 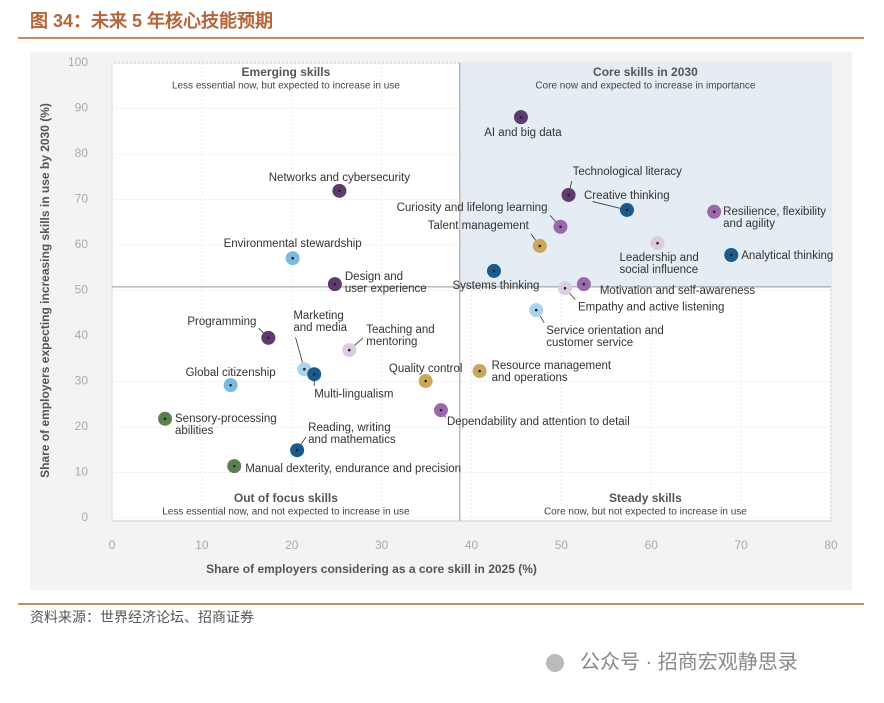 What do you see at coordinates (605, 331) in the screenshot?
I see `point-label: Service orientation and` at bounding box center [605, 331].